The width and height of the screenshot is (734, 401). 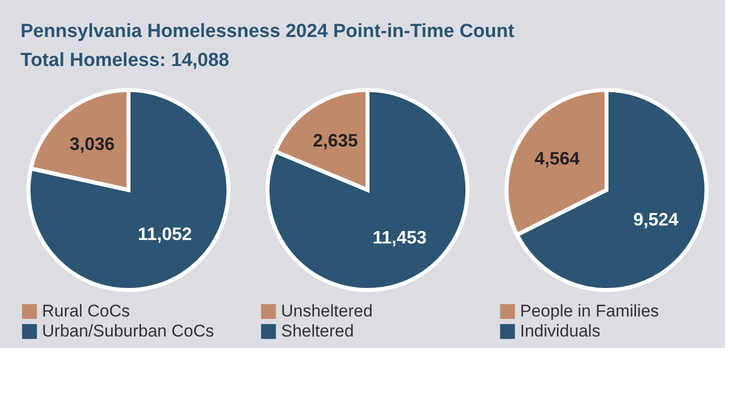 I want to click on chart-subtitle: Total Homeless: 14,088, so click(x=125, y=60).